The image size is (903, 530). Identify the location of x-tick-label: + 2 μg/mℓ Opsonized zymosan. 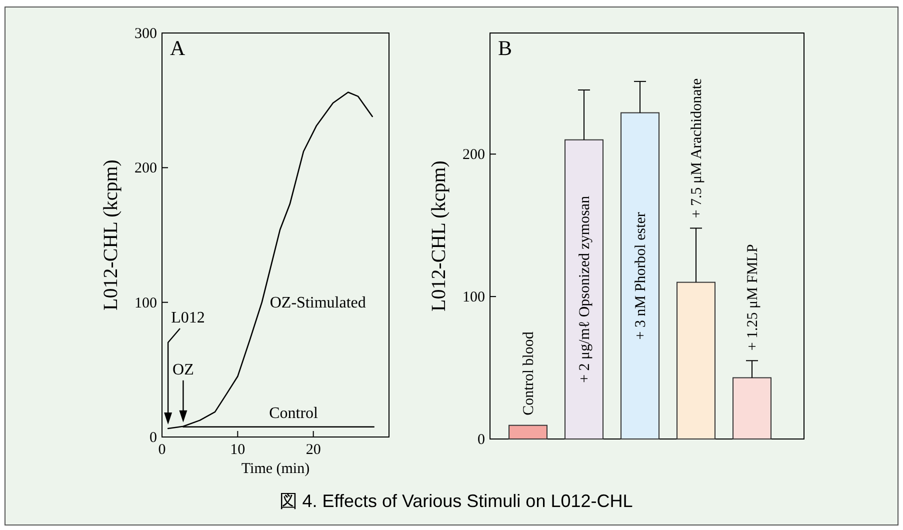
(585, 289).